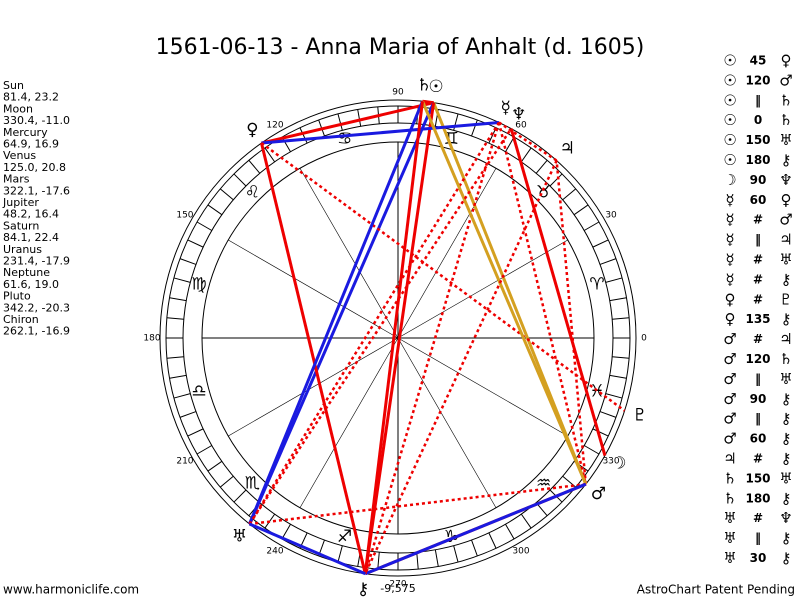 This screenshot has width=800, height=600. What do you see at coordinates (757, 319) in the screenshot?
I see `aspect-angle: 135` at bounding box center [757, 319].